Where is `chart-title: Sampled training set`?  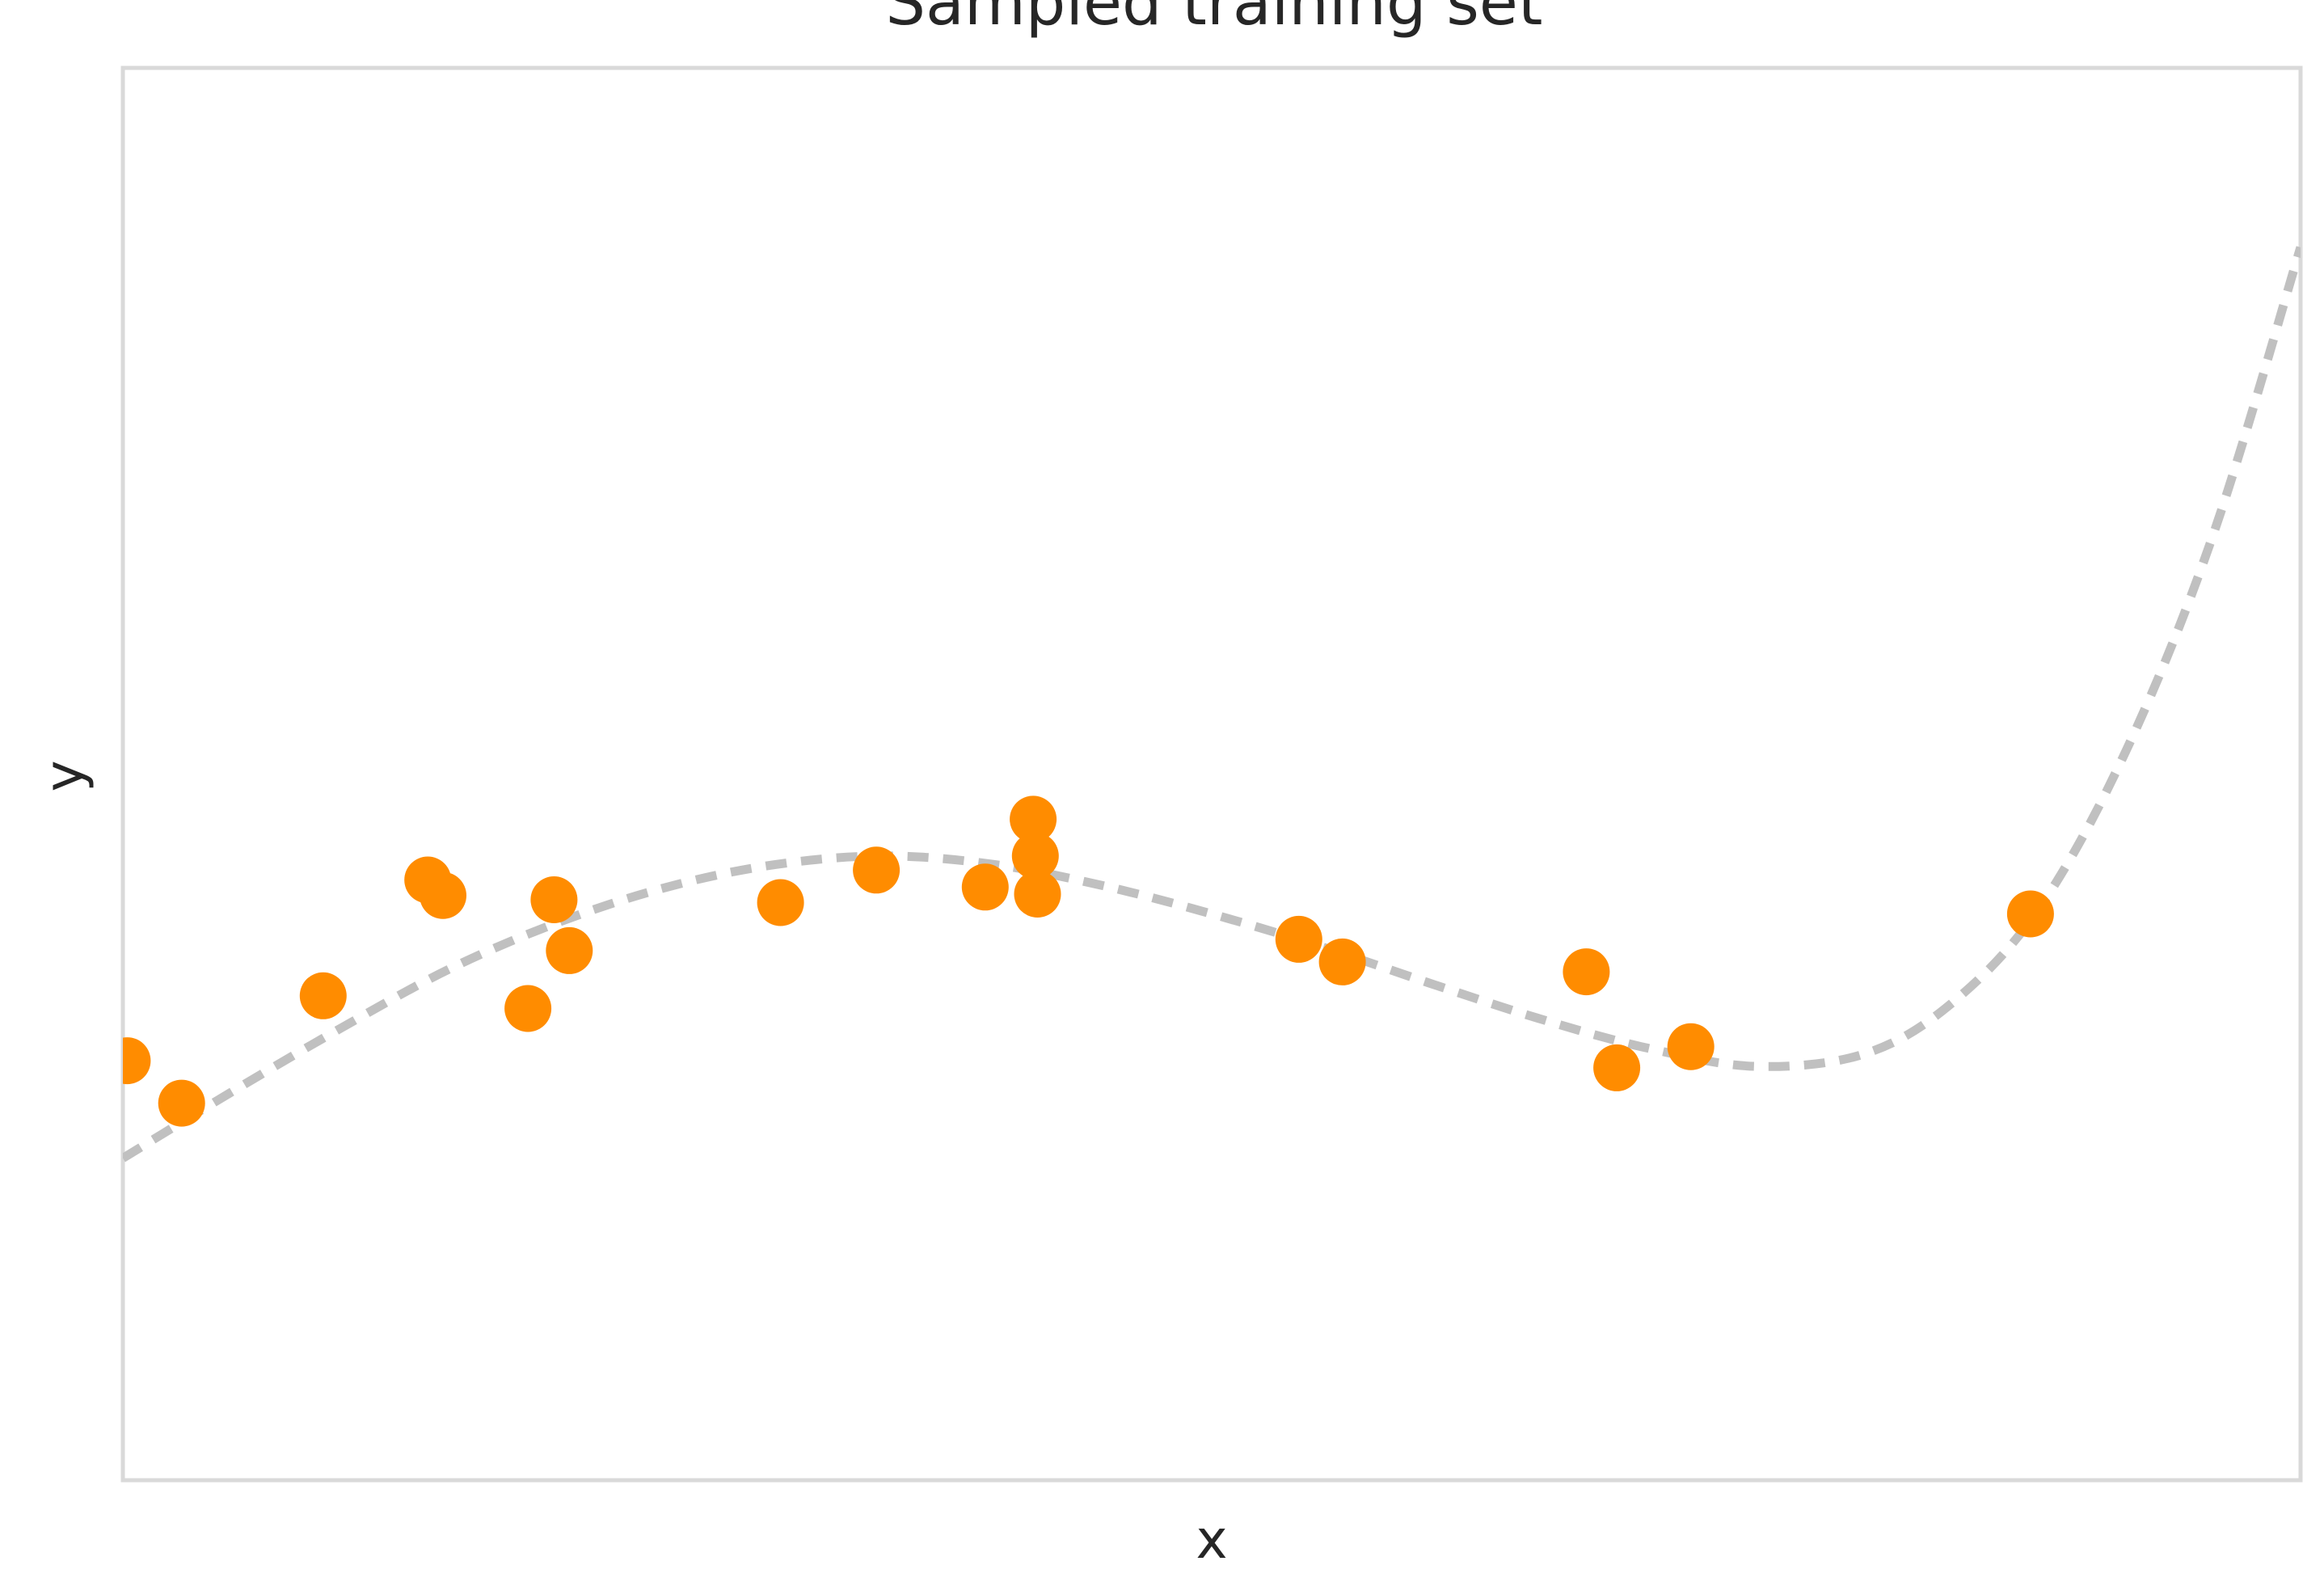 chart-title: Sampled training set is located at coordinates (1214, 20).